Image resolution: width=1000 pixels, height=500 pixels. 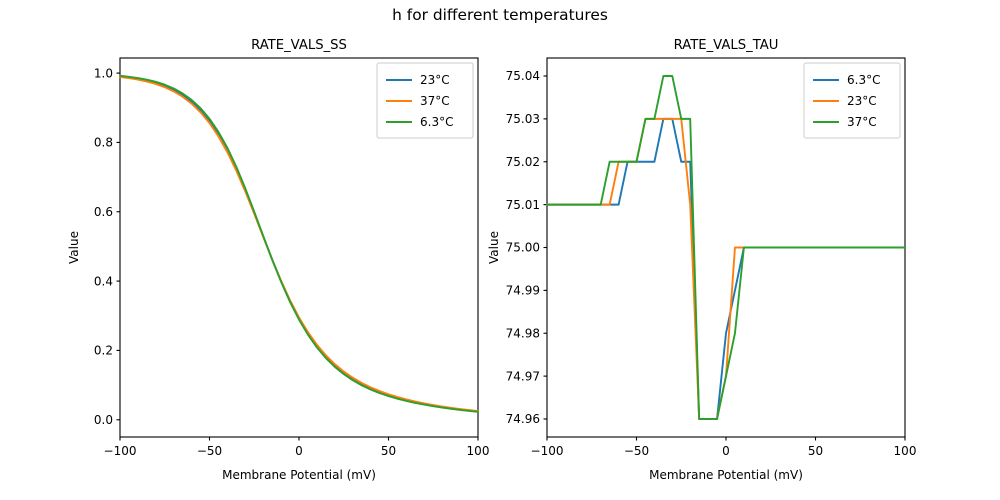 I want to click on ytick-label: 75.01, so click(x=523, y=205).